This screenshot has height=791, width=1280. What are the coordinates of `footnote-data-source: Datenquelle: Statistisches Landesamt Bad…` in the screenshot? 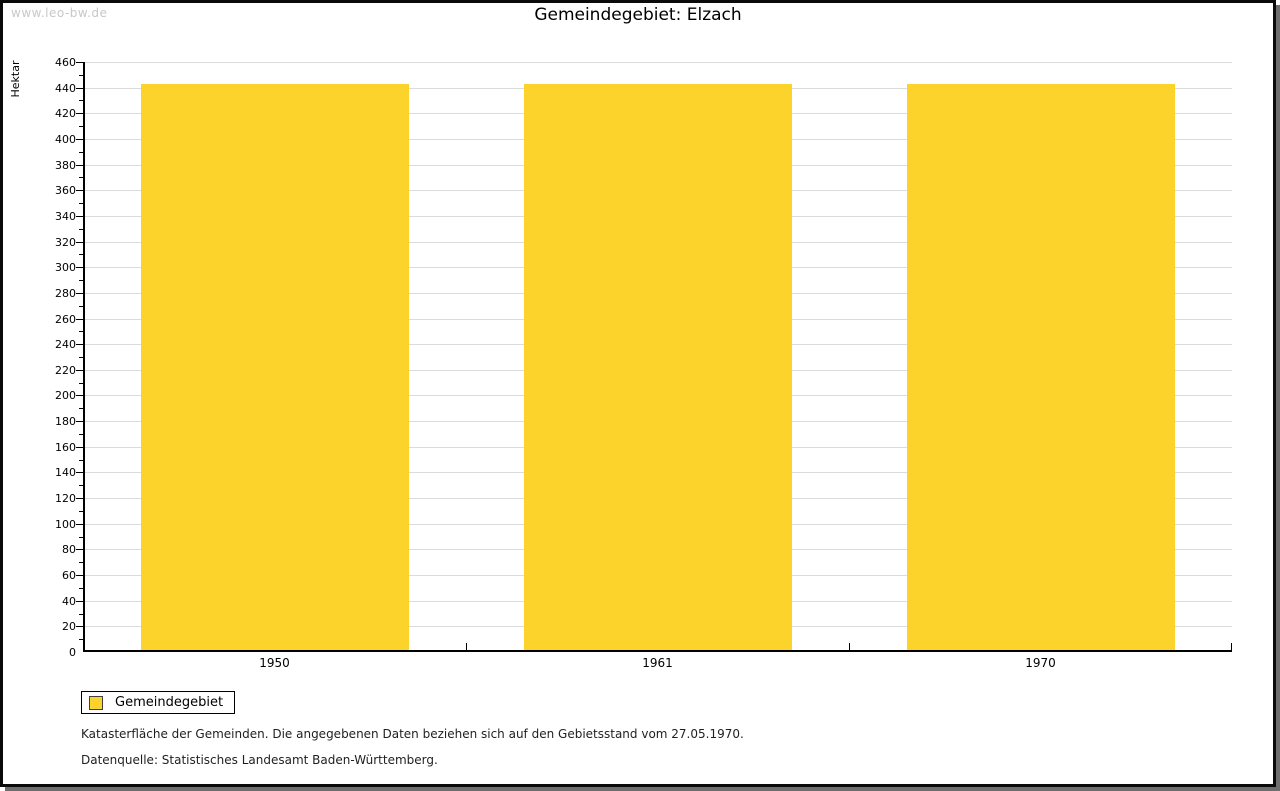 It's located at (259, 760).